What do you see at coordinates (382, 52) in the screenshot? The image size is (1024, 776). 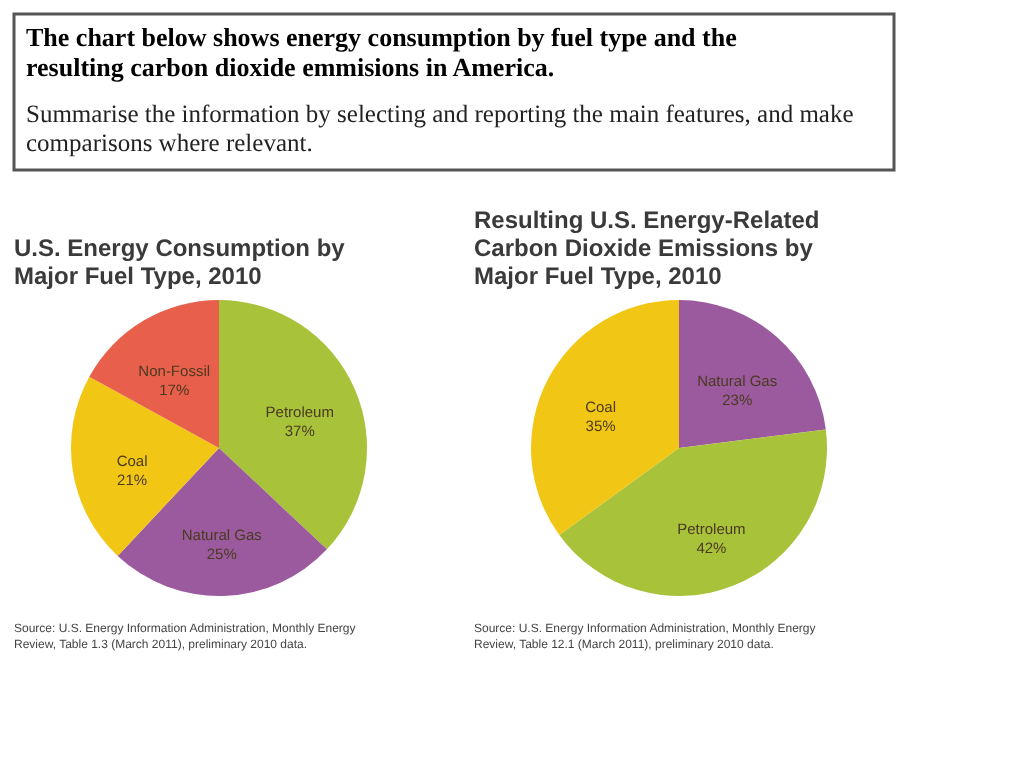 I see `text: The chart below shows energy consumption by fuel type and the resulting carbon dioxide emmisions in America.` at bounding box center [382, 52].